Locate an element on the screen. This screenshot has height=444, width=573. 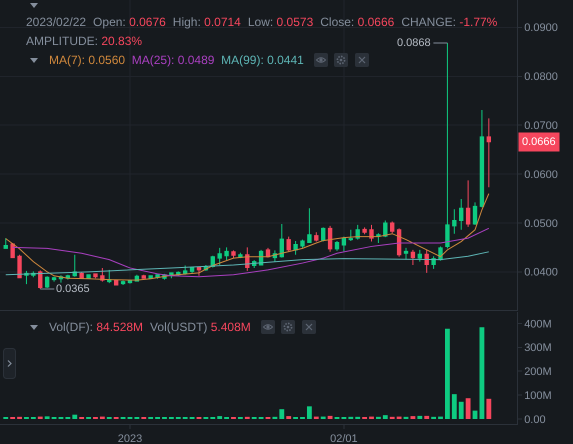
y-tick-label: 0.00 is located at coordinates (535, 420).